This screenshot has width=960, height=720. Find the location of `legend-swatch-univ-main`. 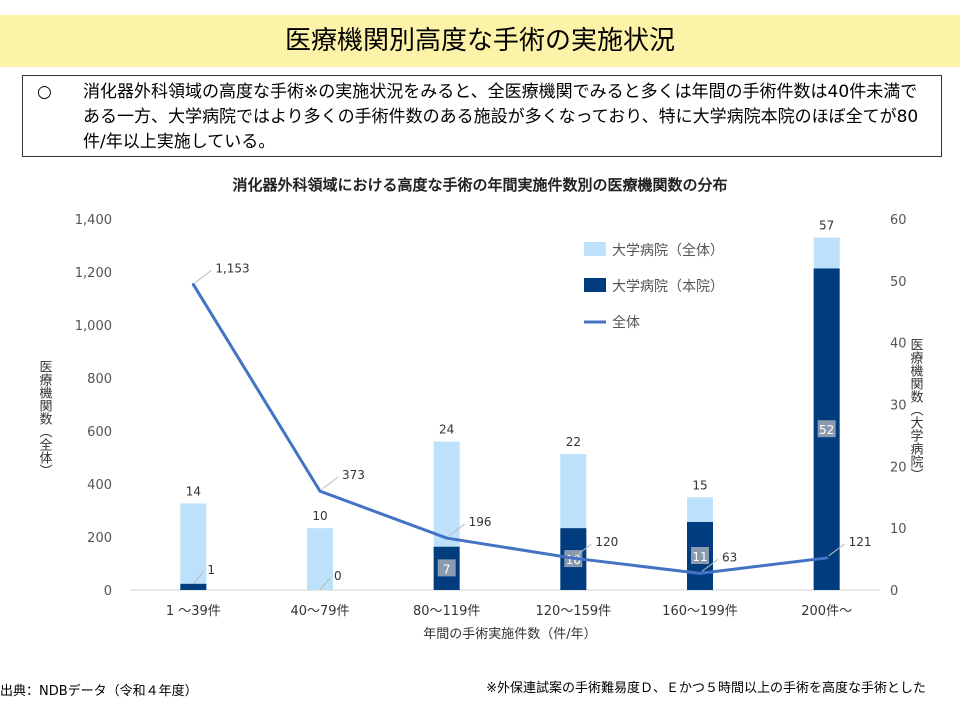

legend-swatch-univ-main is located at coordinates (595, 285).